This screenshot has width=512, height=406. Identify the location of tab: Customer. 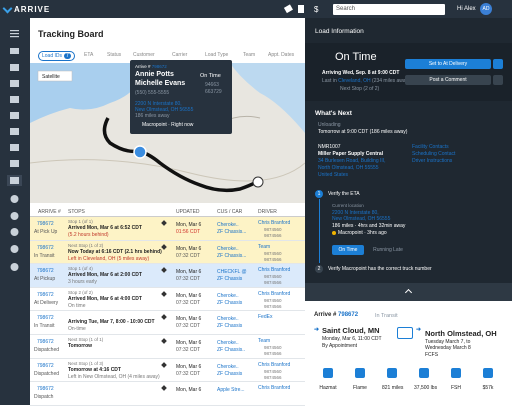
(144, 55).